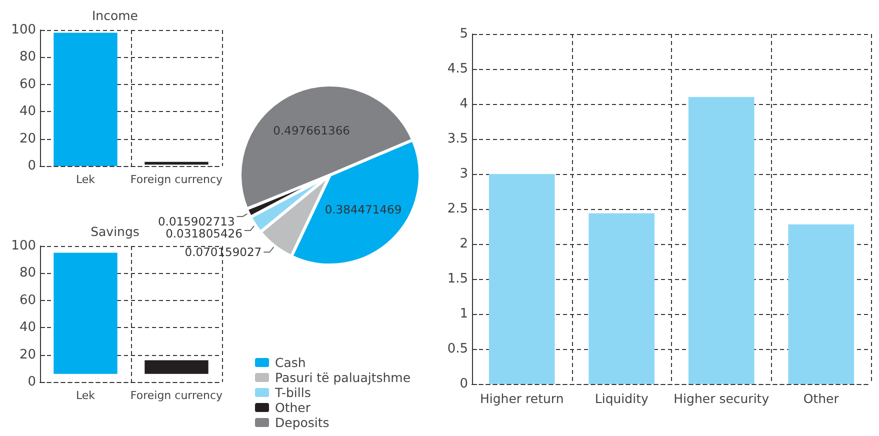  I want to click on x-tick-label: Other, so click(821, 398).